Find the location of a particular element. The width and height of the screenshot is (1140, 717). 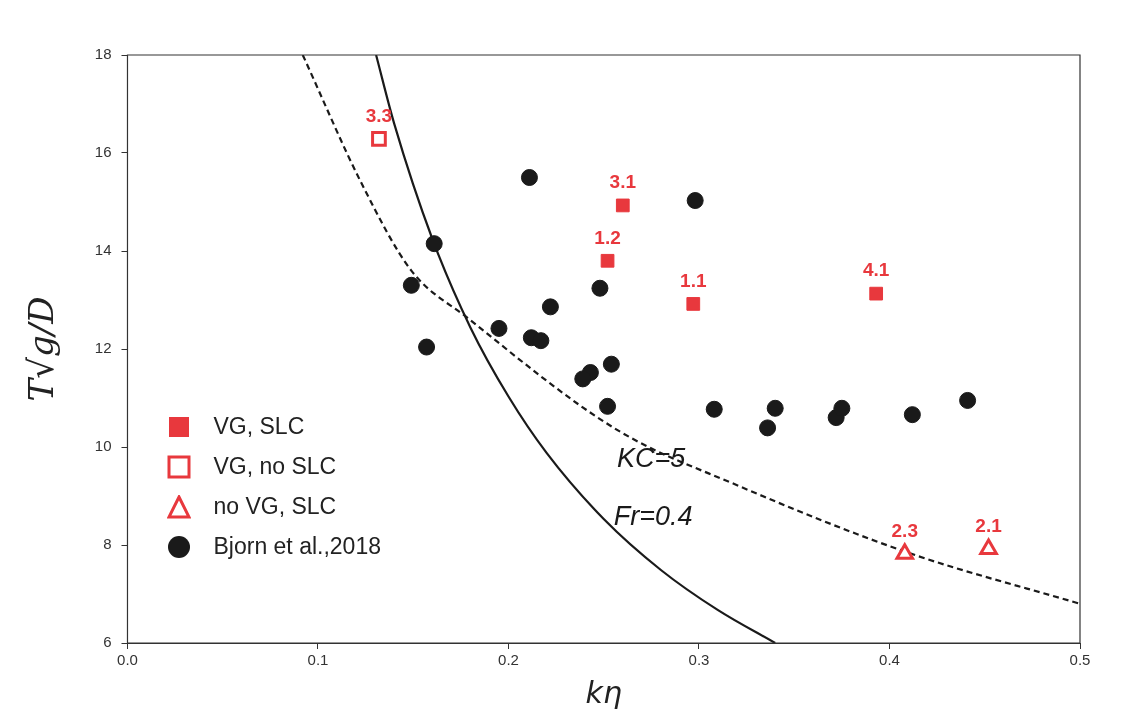

y-tick-label: 8 is located at coordinates (107, 544).